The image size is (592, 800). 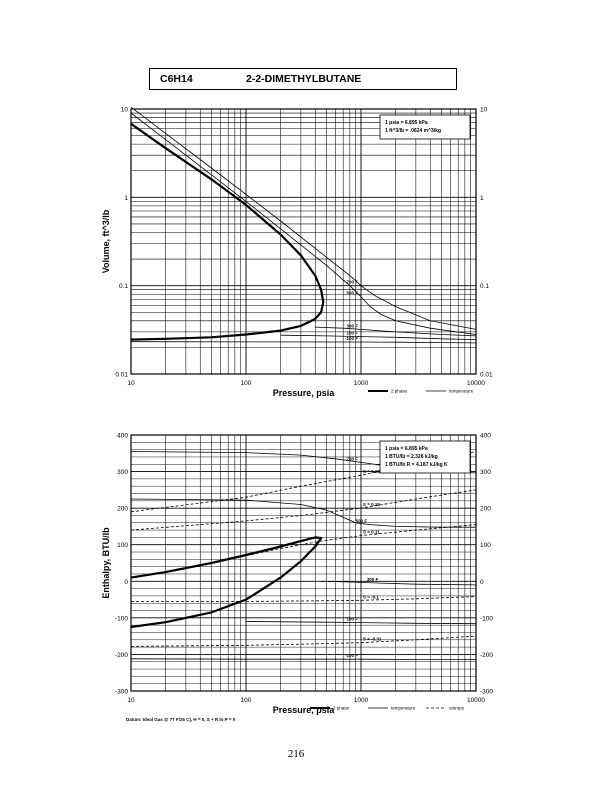 What do you see at coordinates (457, 708) in the screenshot?
I see `enthalpy-legend-label: entropy` at bounding box center [457, 708].